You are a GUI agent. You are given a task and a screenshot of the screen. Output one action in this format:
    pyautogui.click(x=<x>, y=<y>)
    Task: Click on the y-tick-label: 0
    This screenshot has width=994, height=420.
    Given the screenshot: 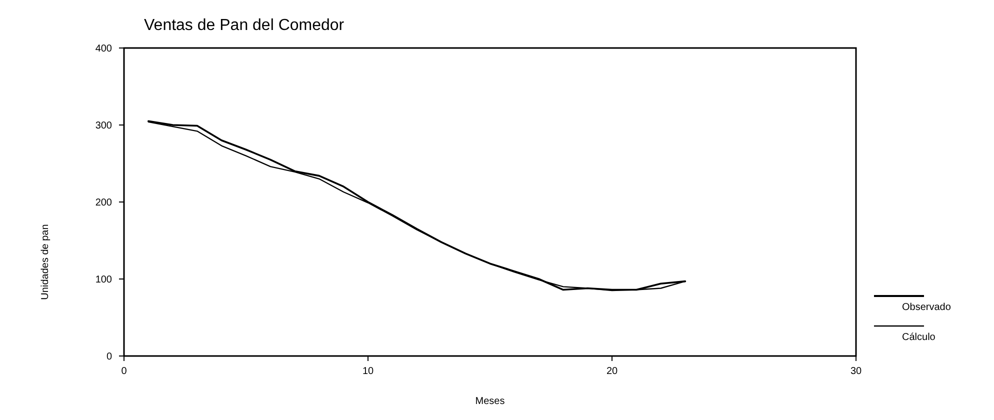 What is the action you would take?
    pyautogui.click(x=109, y=357)
    